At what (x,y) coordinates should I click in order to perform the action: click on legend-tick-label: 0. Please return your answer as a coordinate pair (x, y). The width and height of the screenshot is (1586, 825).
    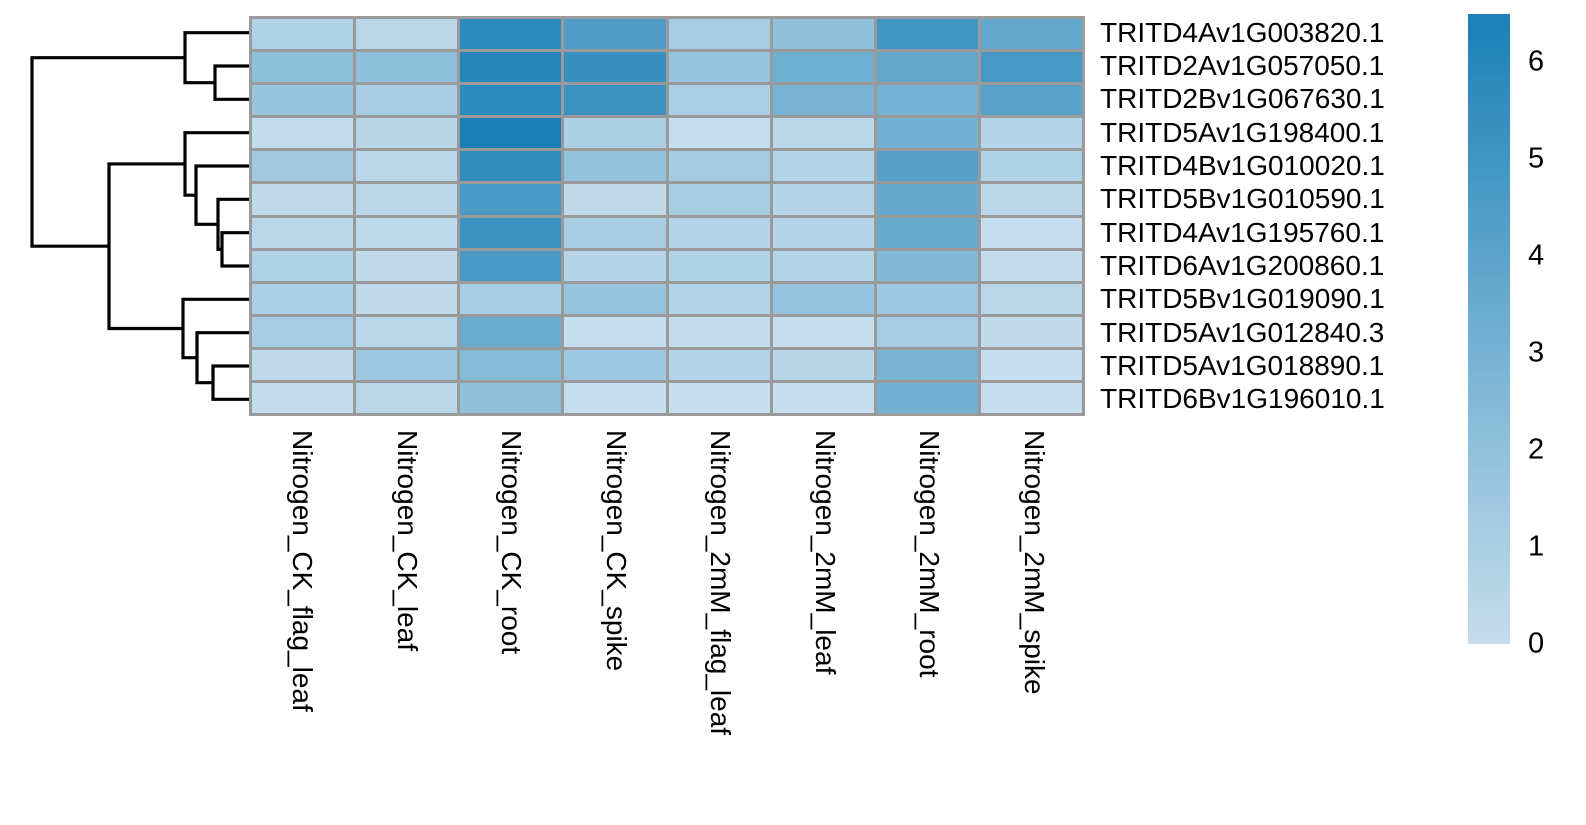
    Looking at the image, I should click on (1536, 643).